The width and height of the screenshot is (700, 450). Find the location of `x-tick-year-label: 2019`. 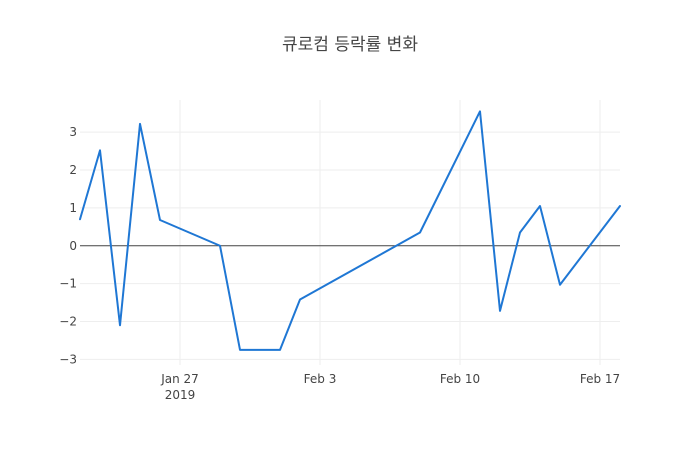

x-tick-year-label: 2019 is located at coordinates (180, 395).